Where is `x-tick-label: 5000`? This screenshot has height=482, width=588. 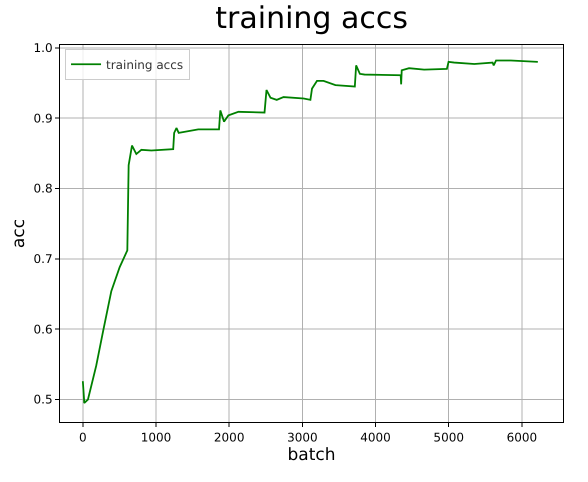 x-tick-label: 5000 is located at coordinates (448, 437).